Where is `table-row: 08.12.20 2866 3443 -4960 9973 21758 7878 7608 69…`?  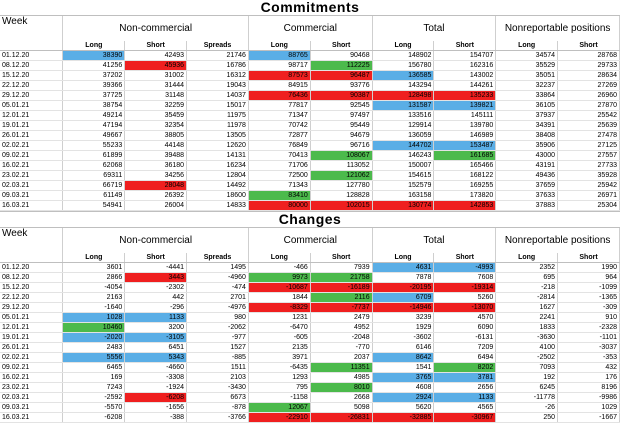 table-row: 08.12.20 2866 3443 -4960 9973 21758 7878 7608 69… is located at coordinates (310, 277).